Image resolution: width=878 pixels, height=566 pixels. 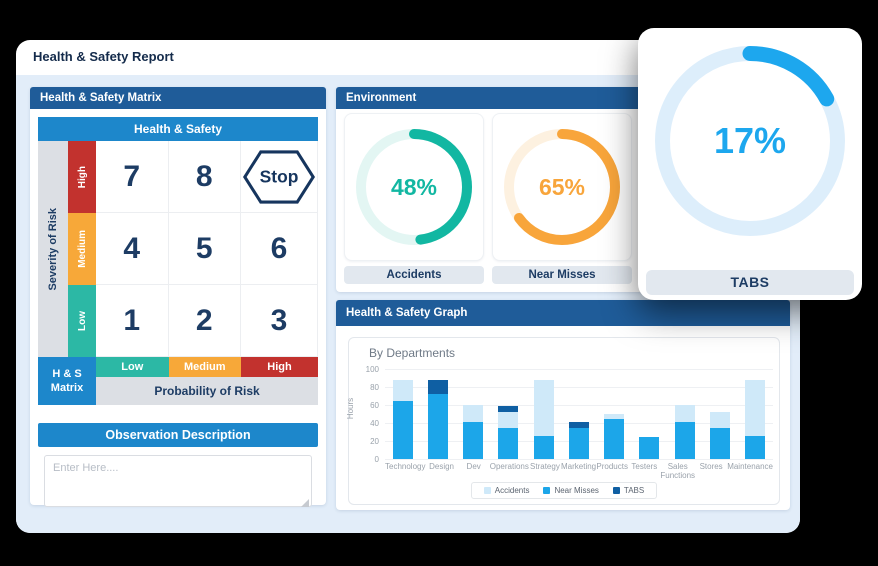 What do you see at coordinates (562, 275) in the screenshot?
I see `near-misses-label-button: Near Misses` at bounding box center [562, 275].